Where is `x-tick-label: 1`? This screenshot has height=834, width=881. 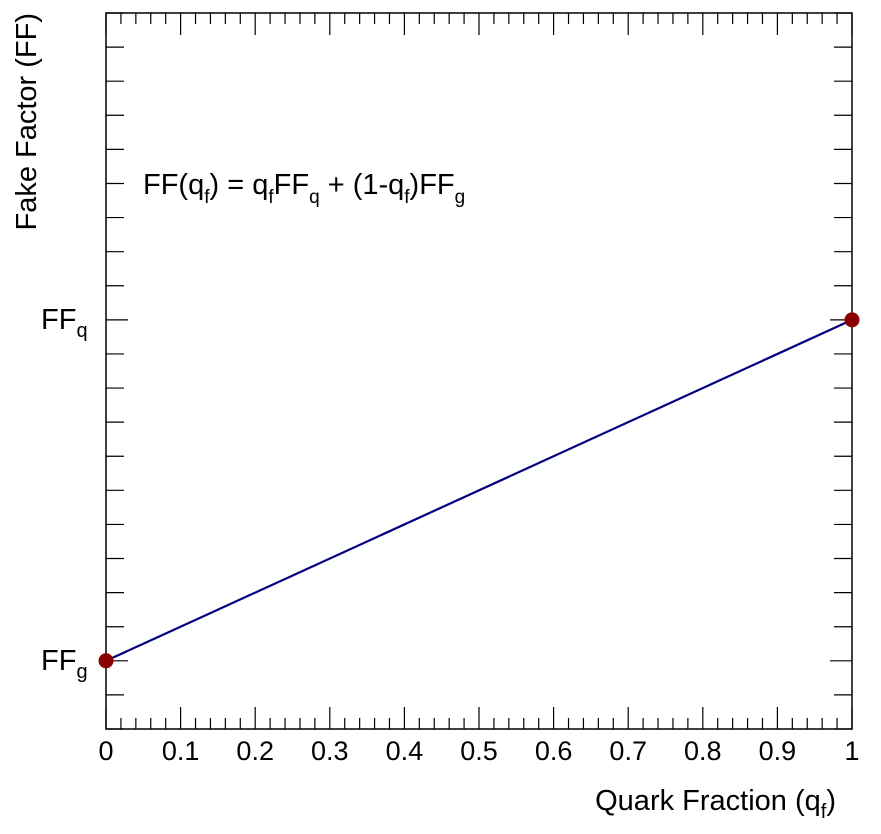 x-tick-label: 1 is located at coordinates (851, 751).